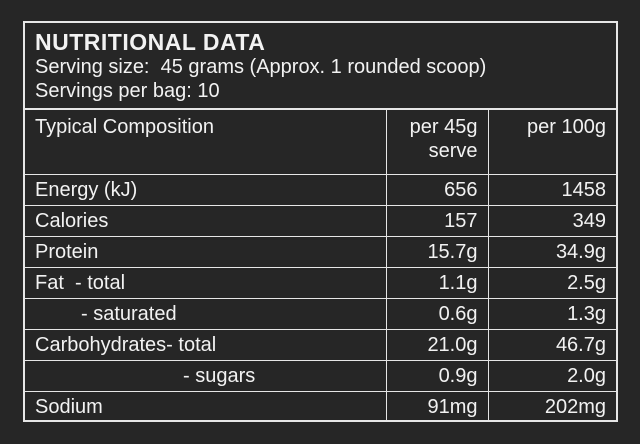 The width and height of the screenshot is (640, 444). Describe the element at coordinates (206, 345) in the screenshot. I see `row-label: Carbohydrates- total` at that location.